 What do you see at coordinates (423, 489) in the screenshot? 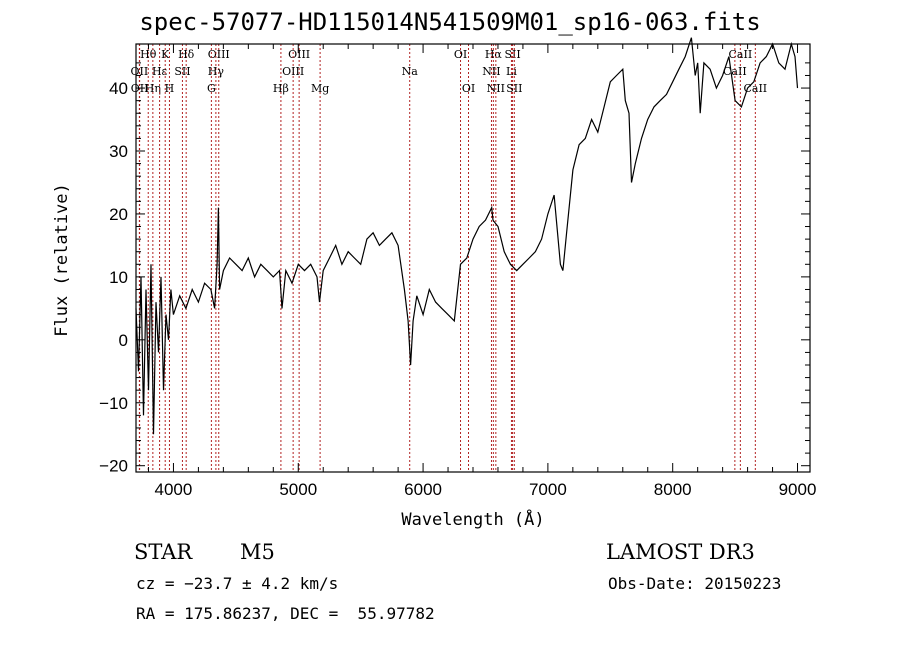
I see `x-tick-label-6000: 6000` at bounding box center [423, 489].